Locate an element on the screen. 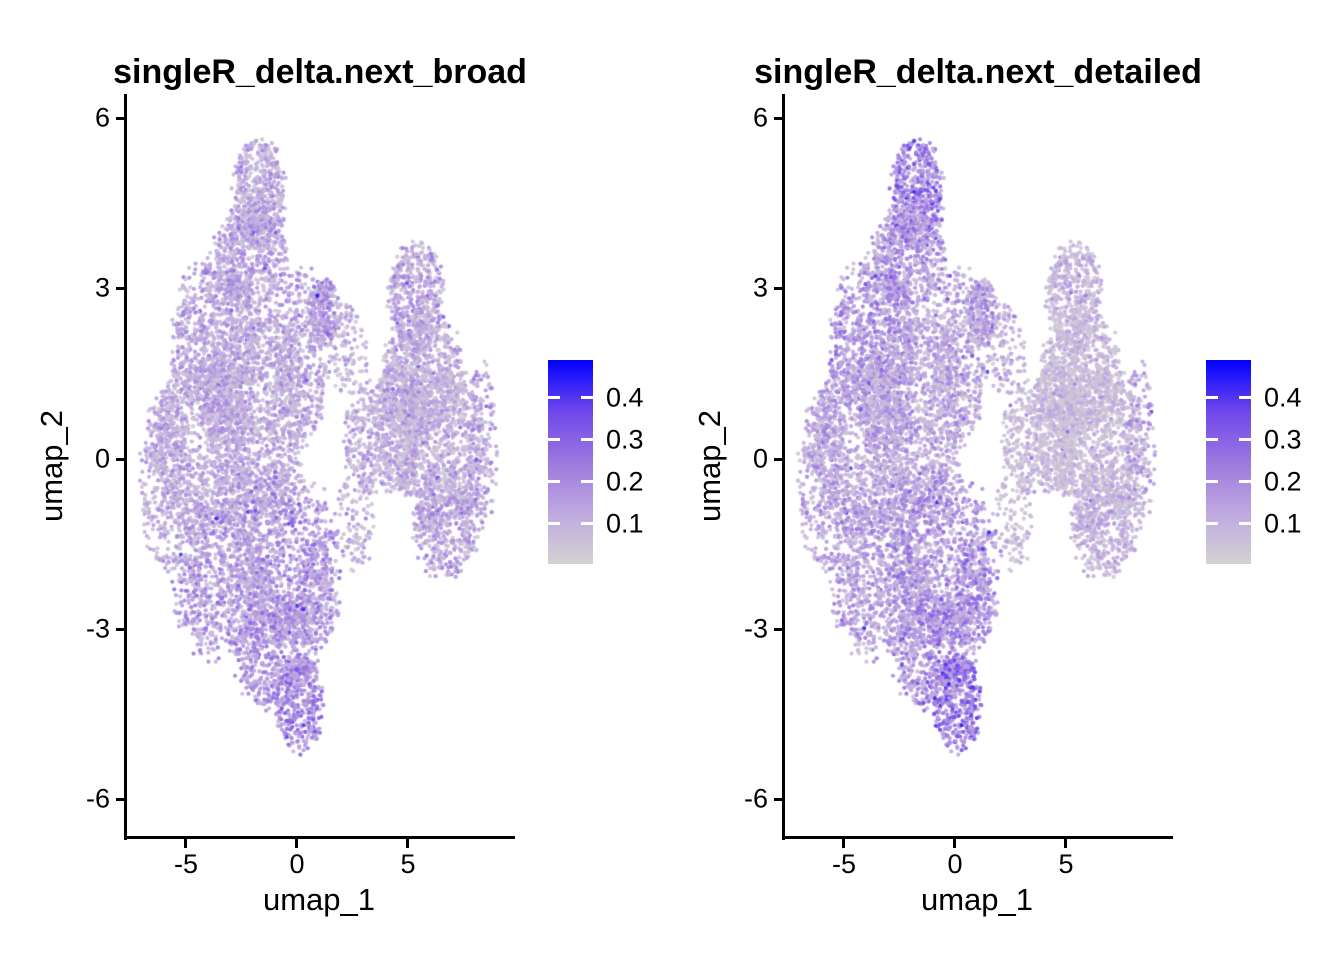 The height and width of the screenshot is (960, 1344). plot-title-detailed: singleR_delta.next_detailed is located at coordinates (978, 72).